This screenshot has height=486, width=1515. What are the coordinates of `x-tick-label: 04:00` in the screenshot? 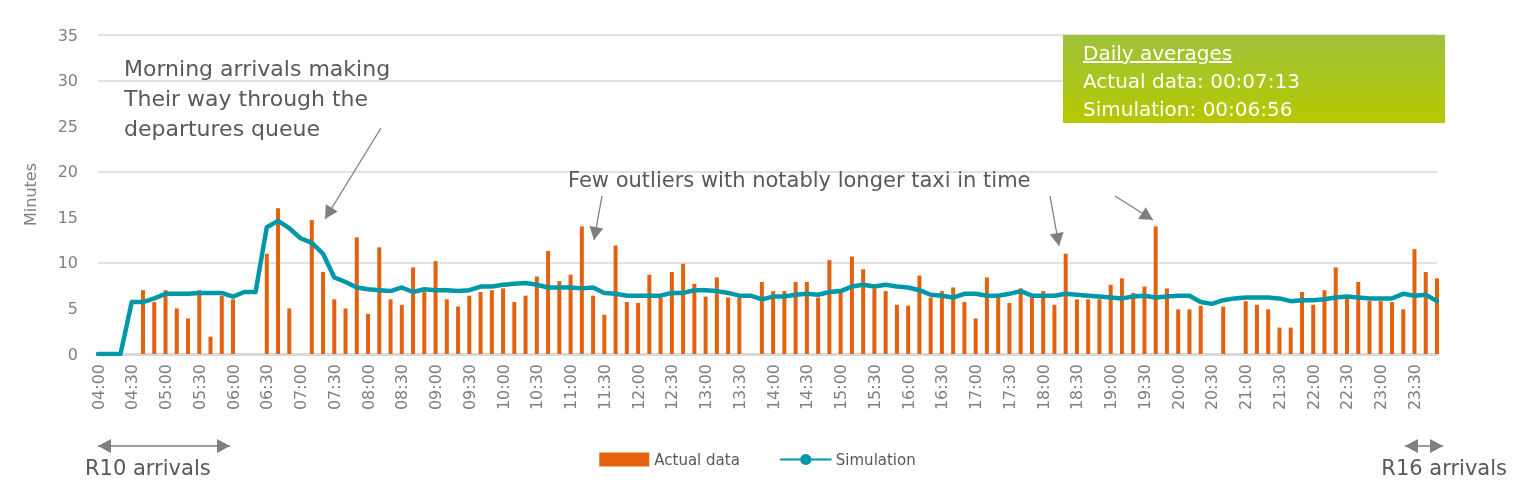 It's located at (98, 387).